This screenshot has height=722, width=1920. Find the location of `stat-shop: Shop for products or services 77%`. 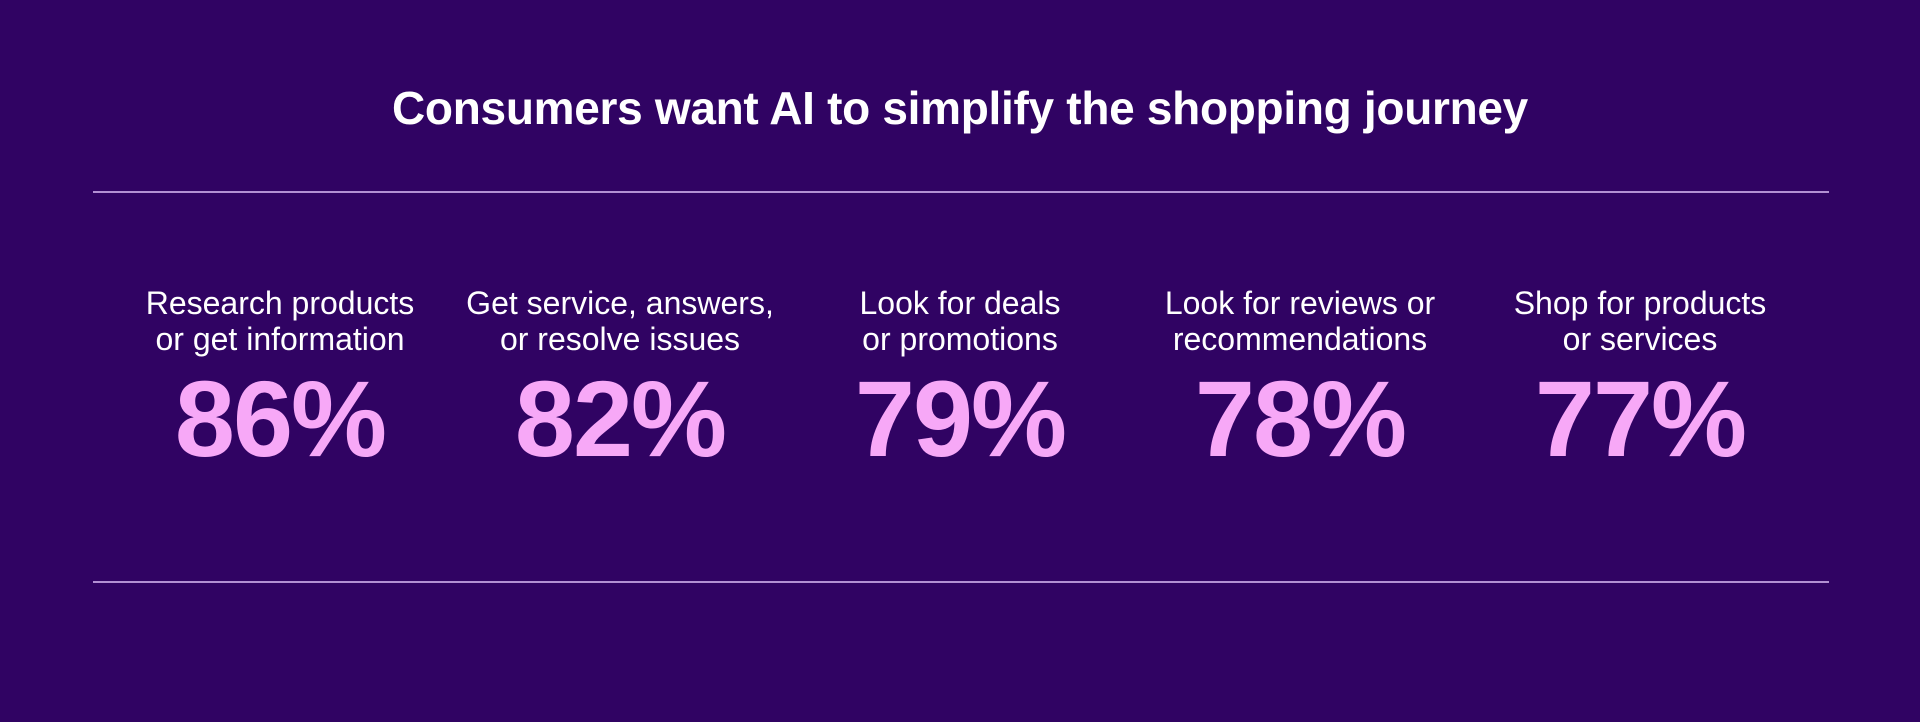

stat-shop: Shop for products or services 77% is located at coordinates (1640, 385).